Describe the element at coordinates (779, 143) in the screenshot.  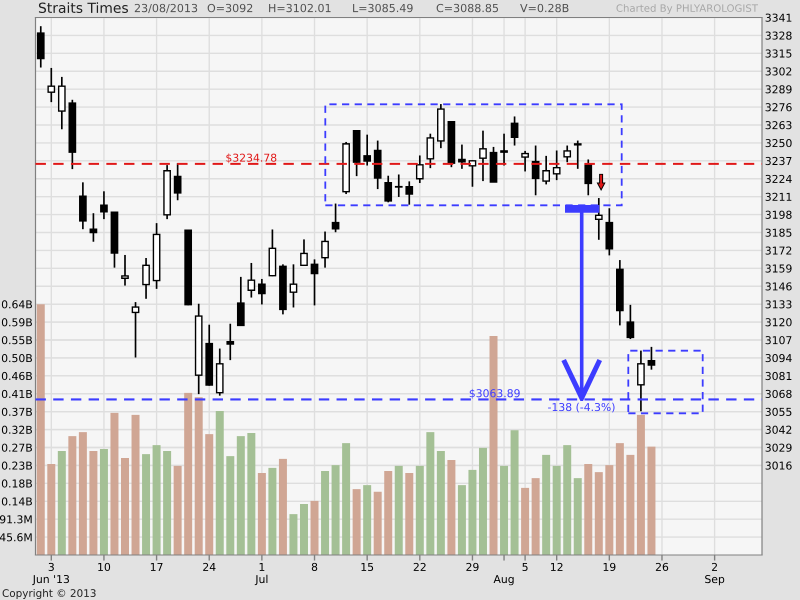
I see `y2-tick-label: 3250` at that location.